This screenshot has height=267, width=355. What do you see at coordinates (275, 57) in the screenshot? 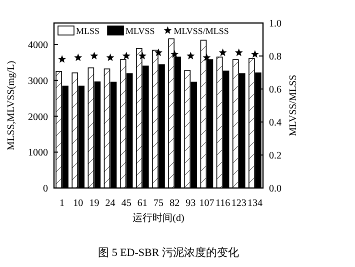
I see `y2-tick-label: 0.8` at bounding box center [275, 57].